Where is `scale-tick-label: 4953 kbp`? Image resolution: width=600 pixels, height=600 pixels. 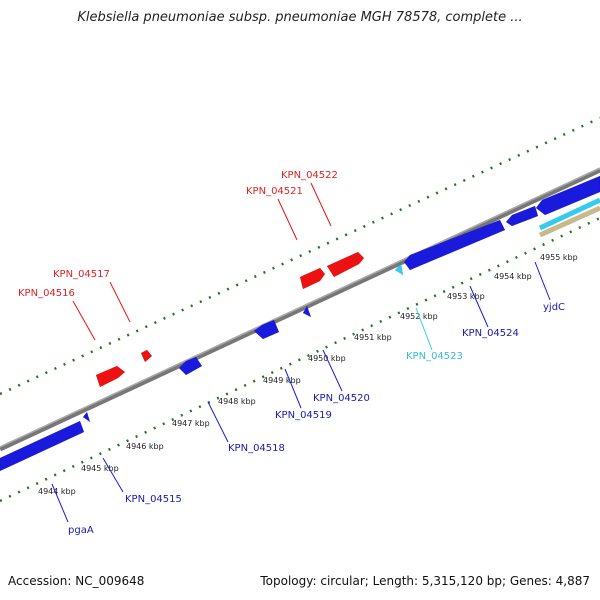
scale-tick-label: 4953 kbp is located at coordinates (466, 296).